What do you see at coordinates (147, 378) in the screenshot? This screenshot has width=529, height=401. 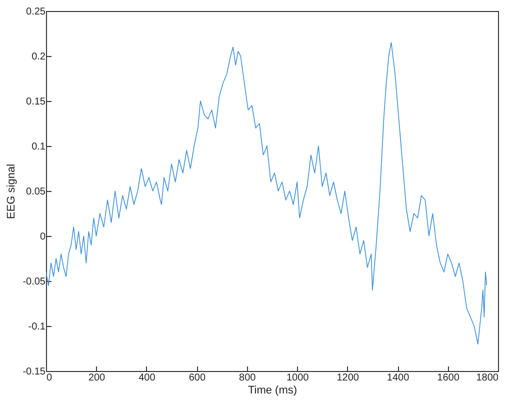 I see `x-tick-label: 400` at bounding box center [147, 378].